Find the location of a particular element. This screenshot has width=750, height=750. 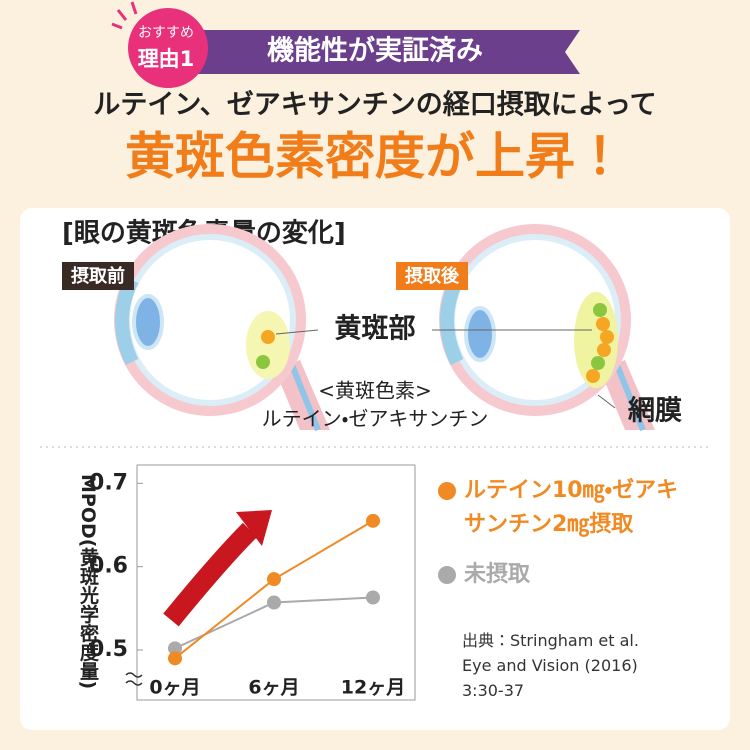

badge-top: おすすめ is located at coordinates (166, 33).